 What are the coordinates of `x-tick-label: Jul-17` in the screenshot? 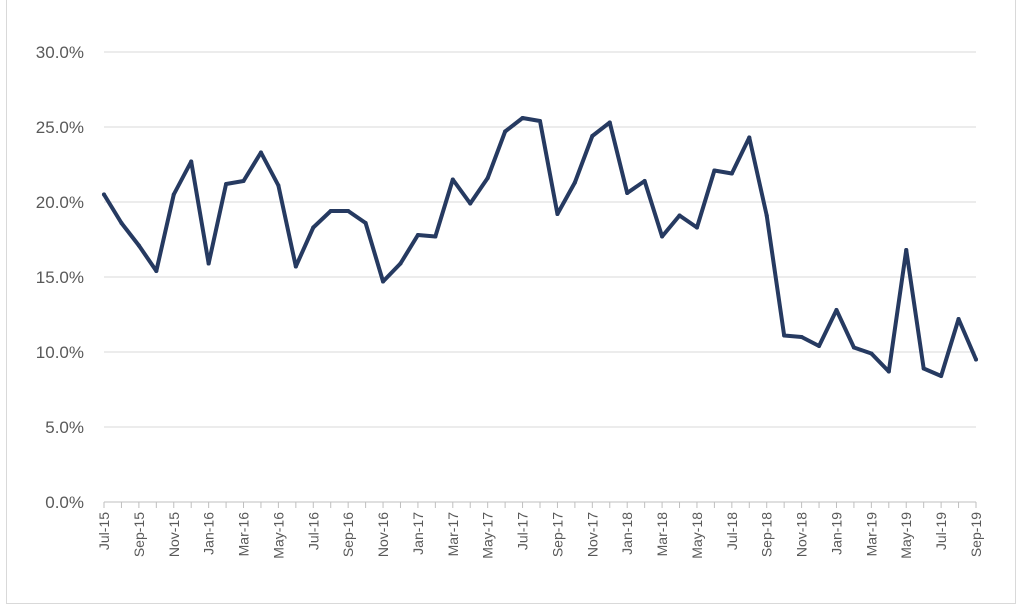 It's located at (523, 531).